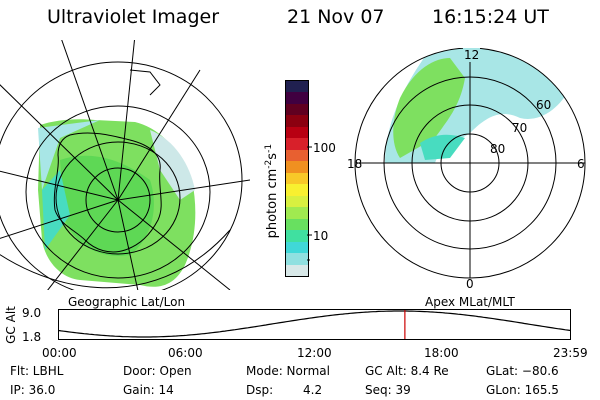 This screenshot has width=600, height=400. I want to click on filter-status: Flt: LBHL, so click(37, 371).